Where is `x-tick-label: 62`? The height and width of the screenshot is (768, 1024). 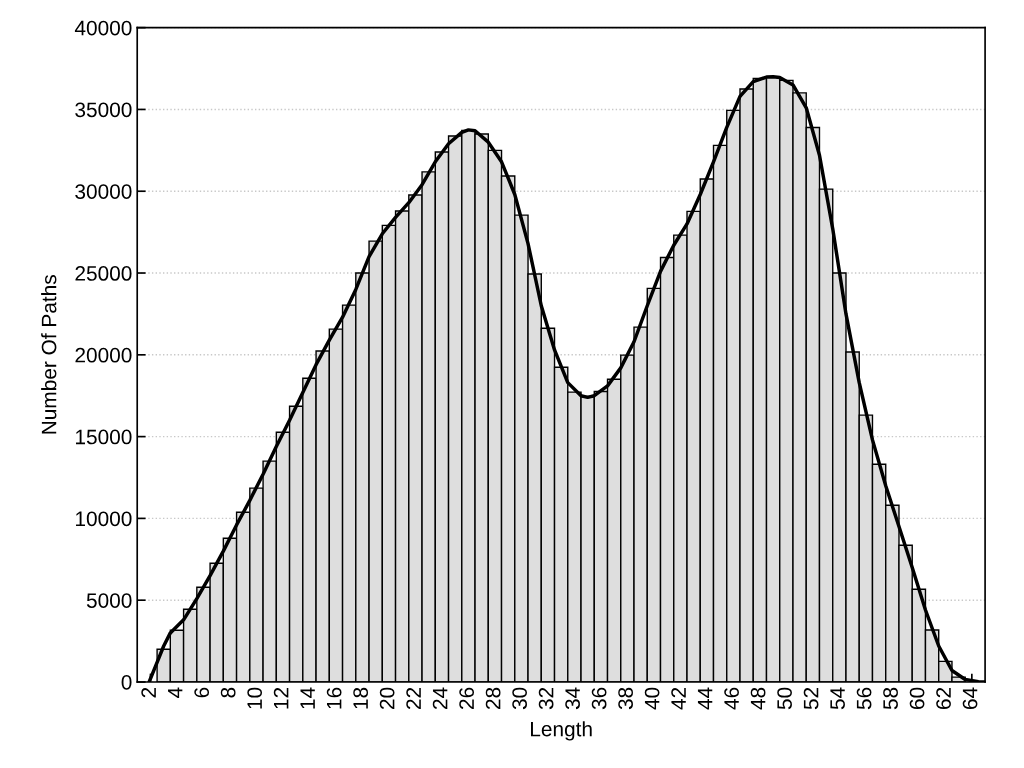
x-tick-label: 62 is located at coordinates (943, 698).